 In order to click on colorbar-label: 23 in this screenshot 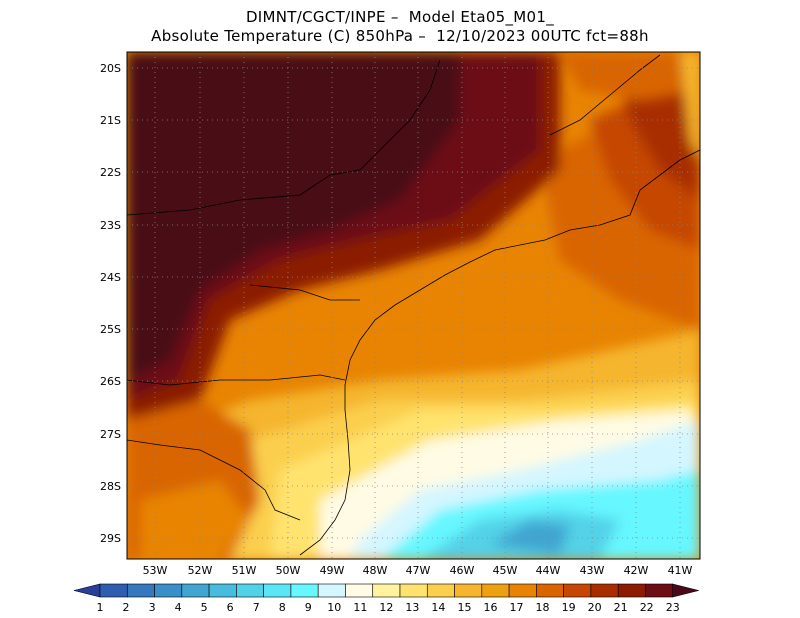, I will do `click(673, 607)`.